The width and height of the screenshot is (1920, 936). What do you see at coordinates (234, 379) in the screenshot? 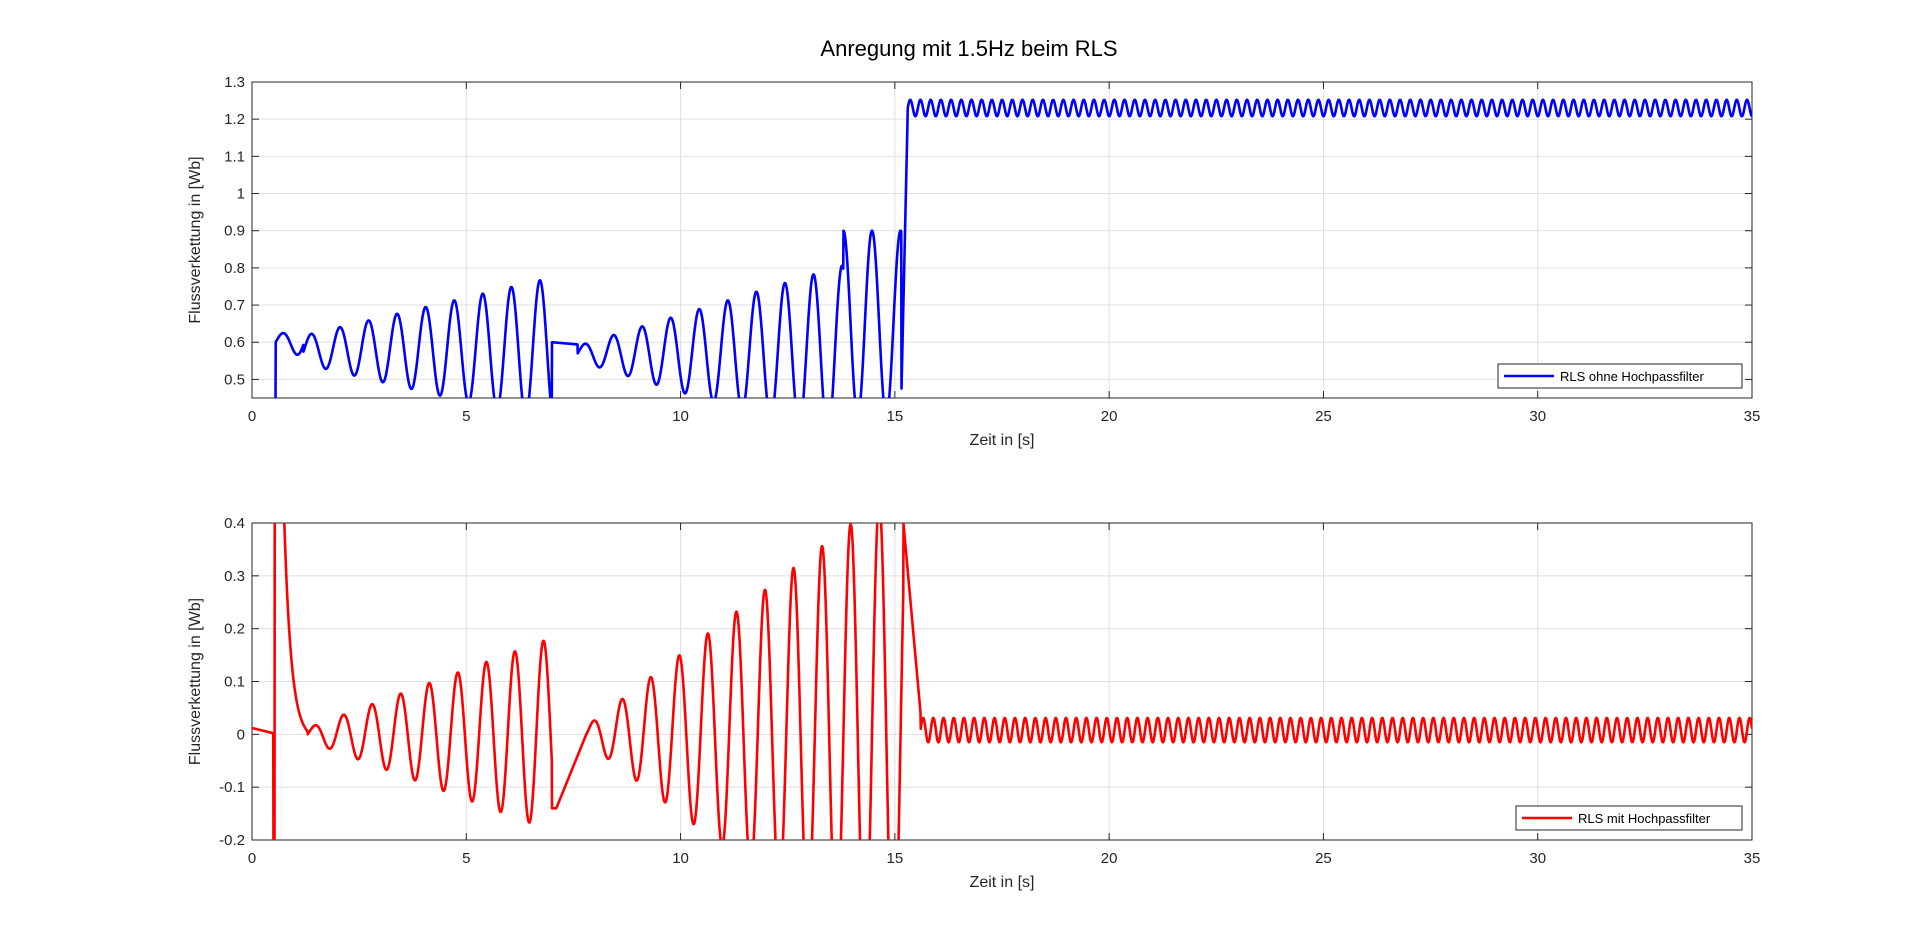
I see `y-tick-label: 0.5` at bounding box center [234, 379].